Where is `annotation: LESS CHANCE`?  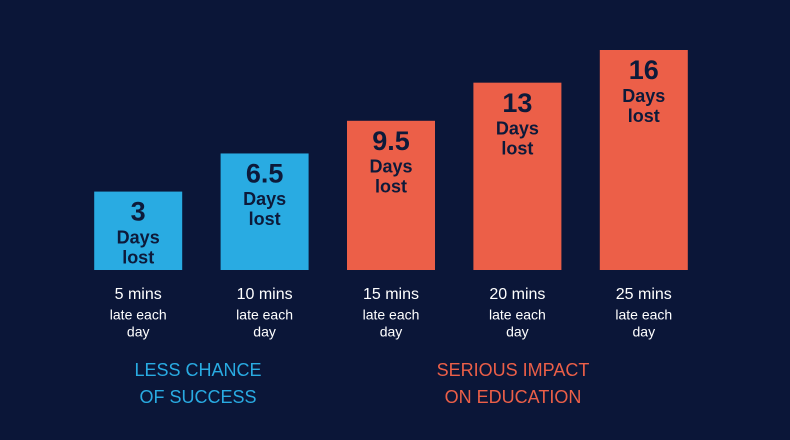 annotation: LESS CHANCE is located at coordinates (197, 370).